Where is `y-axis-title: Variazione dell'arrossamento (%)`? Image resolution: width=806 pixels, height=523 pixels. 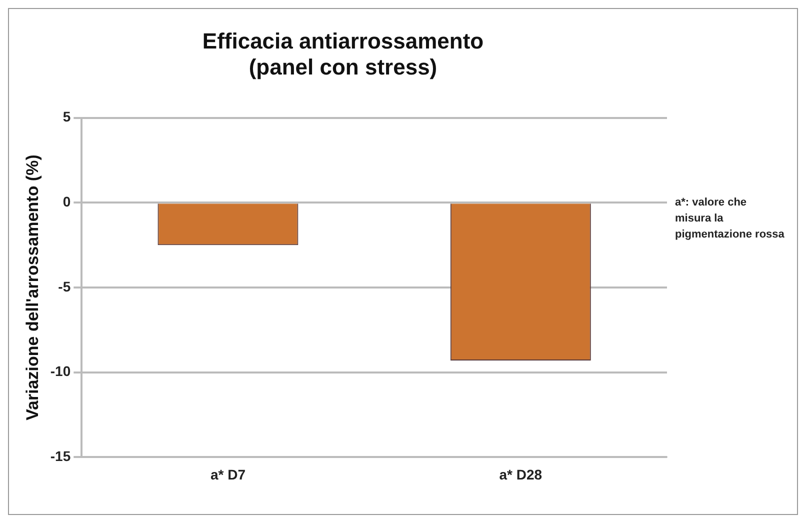 y-axis-title: Variazione dell'arrossamento (%) is located at coordinates (32, 287).